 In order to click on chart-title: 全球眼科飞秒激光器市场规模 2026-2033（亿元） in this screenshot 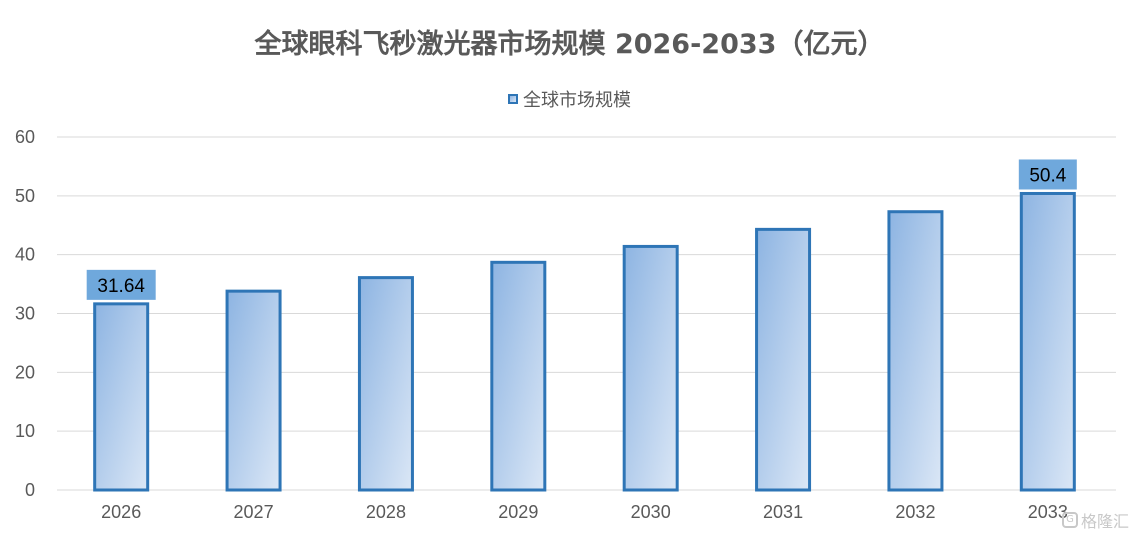, I will do `click(569, 44)`.